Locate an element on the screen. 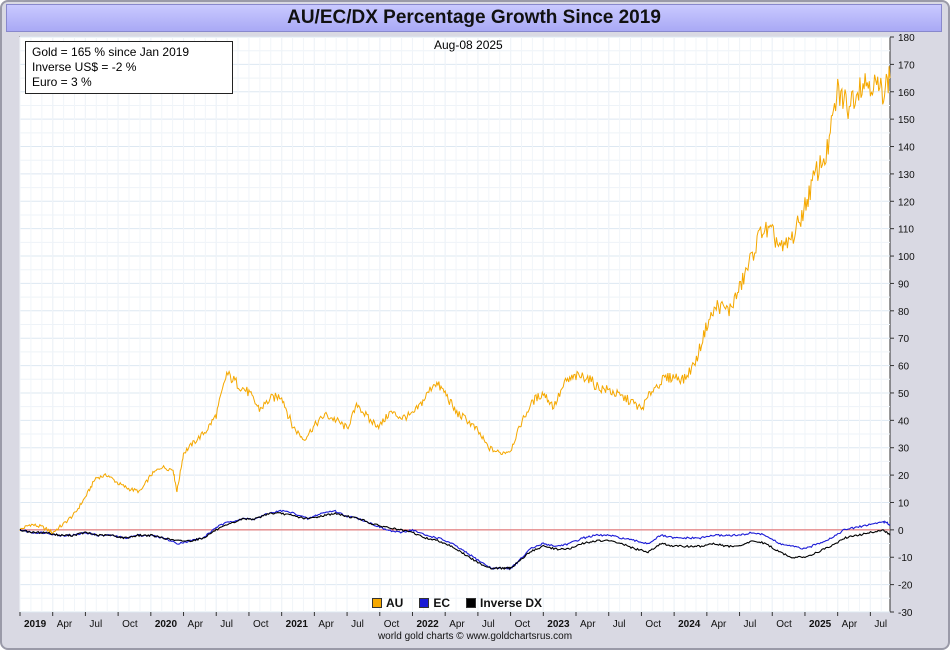 This screenshot has height=650, width=950. x-tick-label: 2023 is located at coordinates (558, 624).